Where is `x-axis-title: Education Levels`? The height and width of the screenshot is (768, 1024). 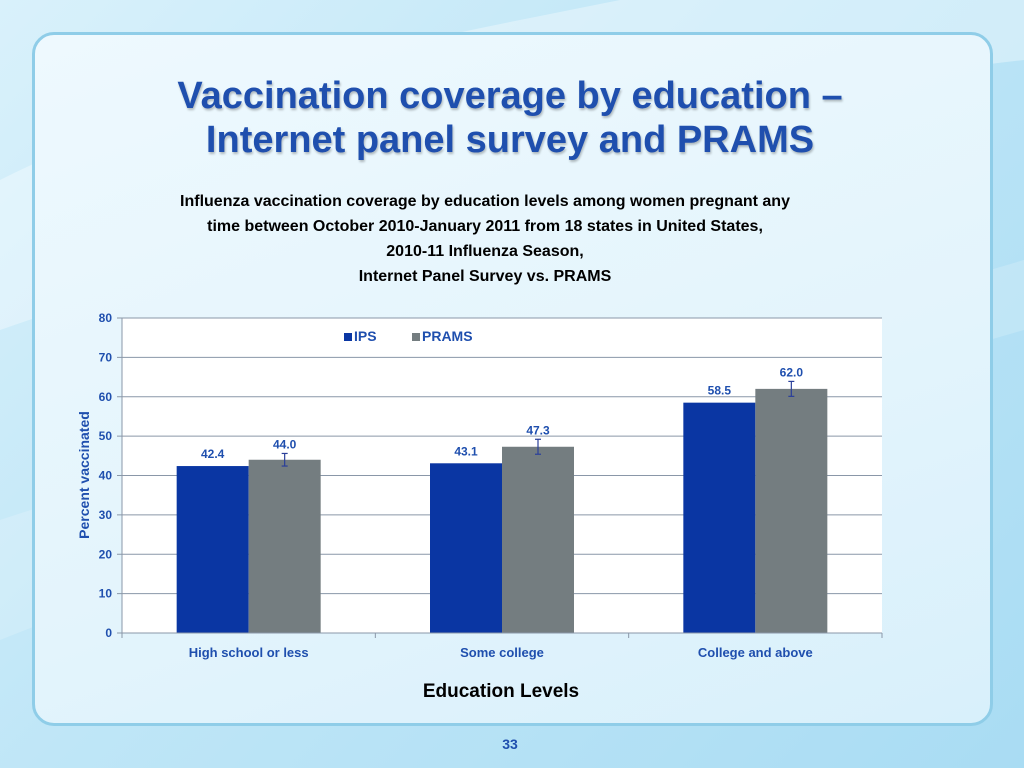
x-axis-title: Education Levels is located at coordinates (501, 691).